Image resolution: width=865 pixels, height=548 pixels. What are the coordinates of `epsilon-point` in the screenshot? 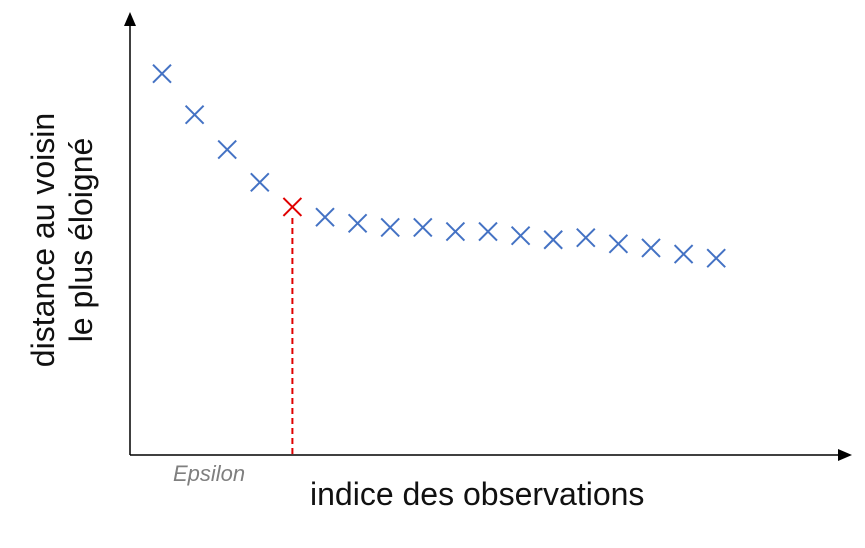 It's located at (292, 207).